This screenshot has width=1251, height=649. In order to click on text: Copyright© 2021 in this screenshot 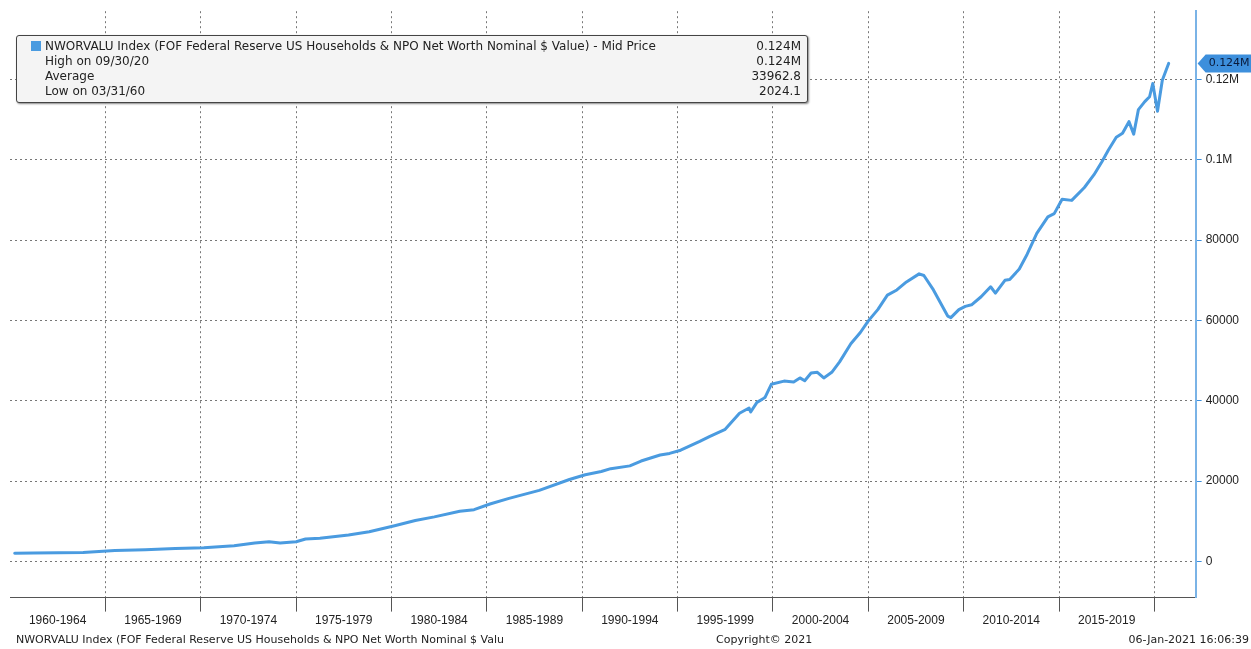, I will do `click(764, 639)`.